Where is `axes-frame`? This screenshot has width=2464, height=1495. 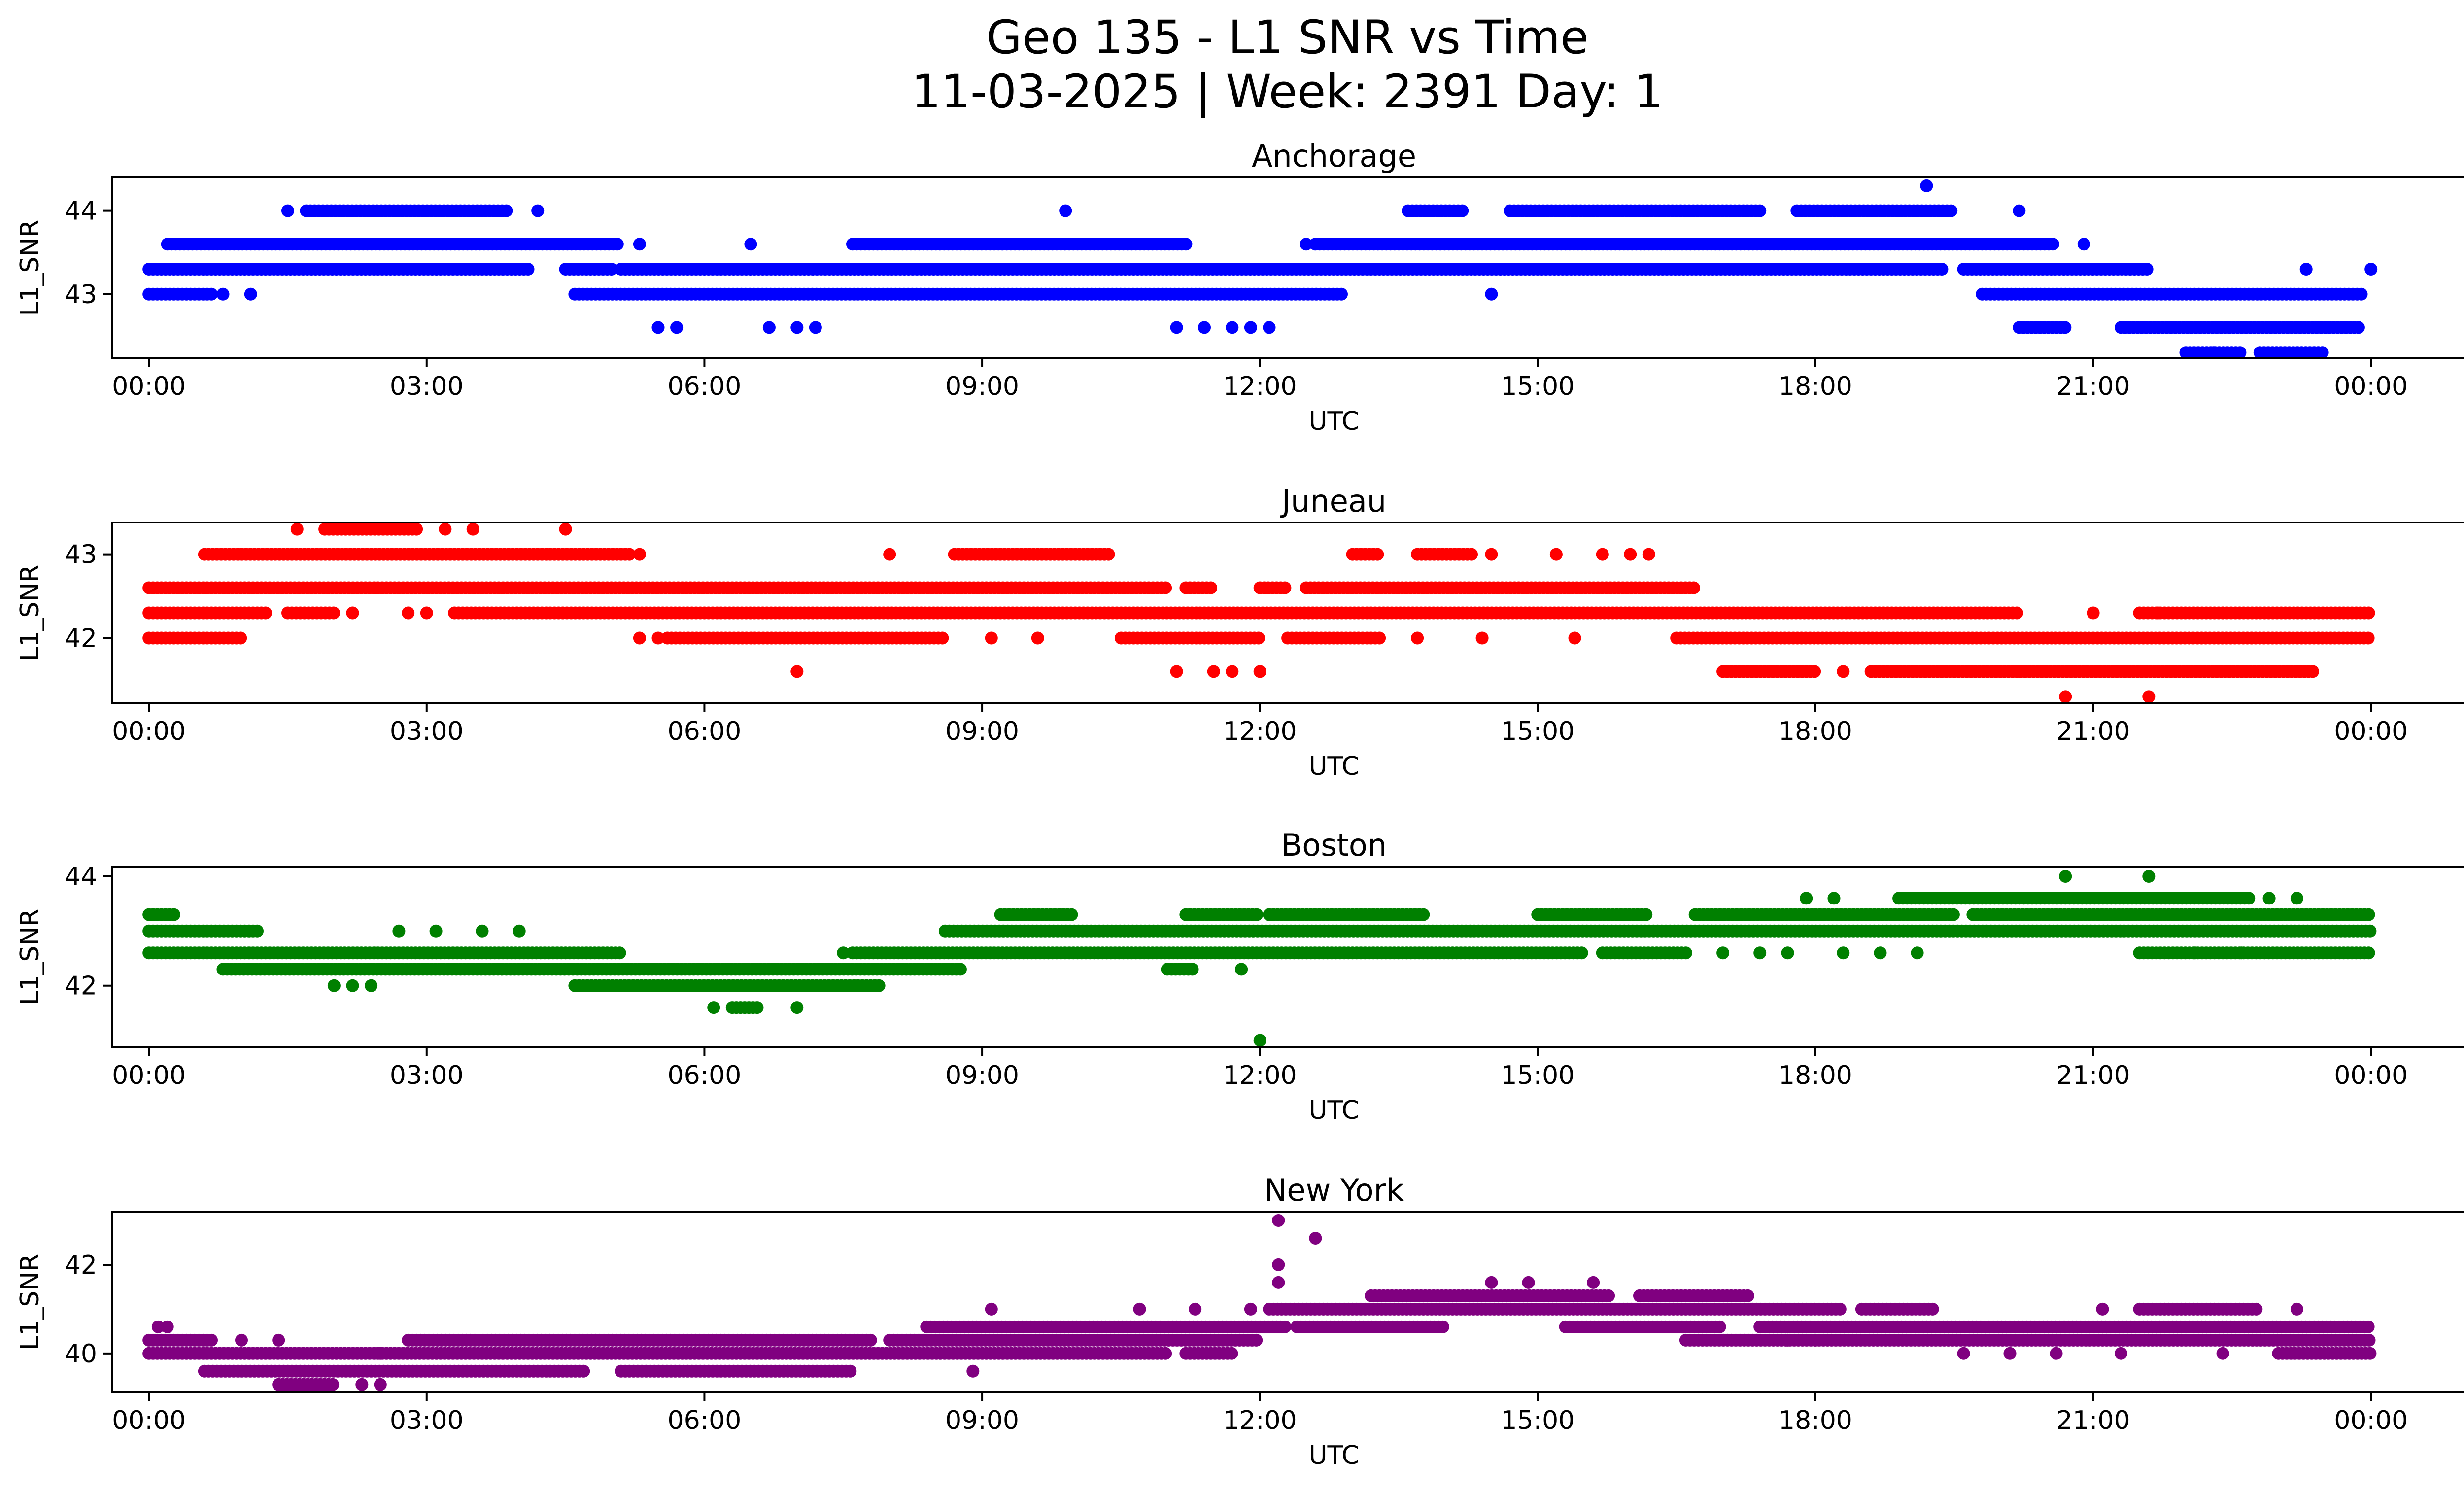 axes-frame is located at coordinates (1287, 267).